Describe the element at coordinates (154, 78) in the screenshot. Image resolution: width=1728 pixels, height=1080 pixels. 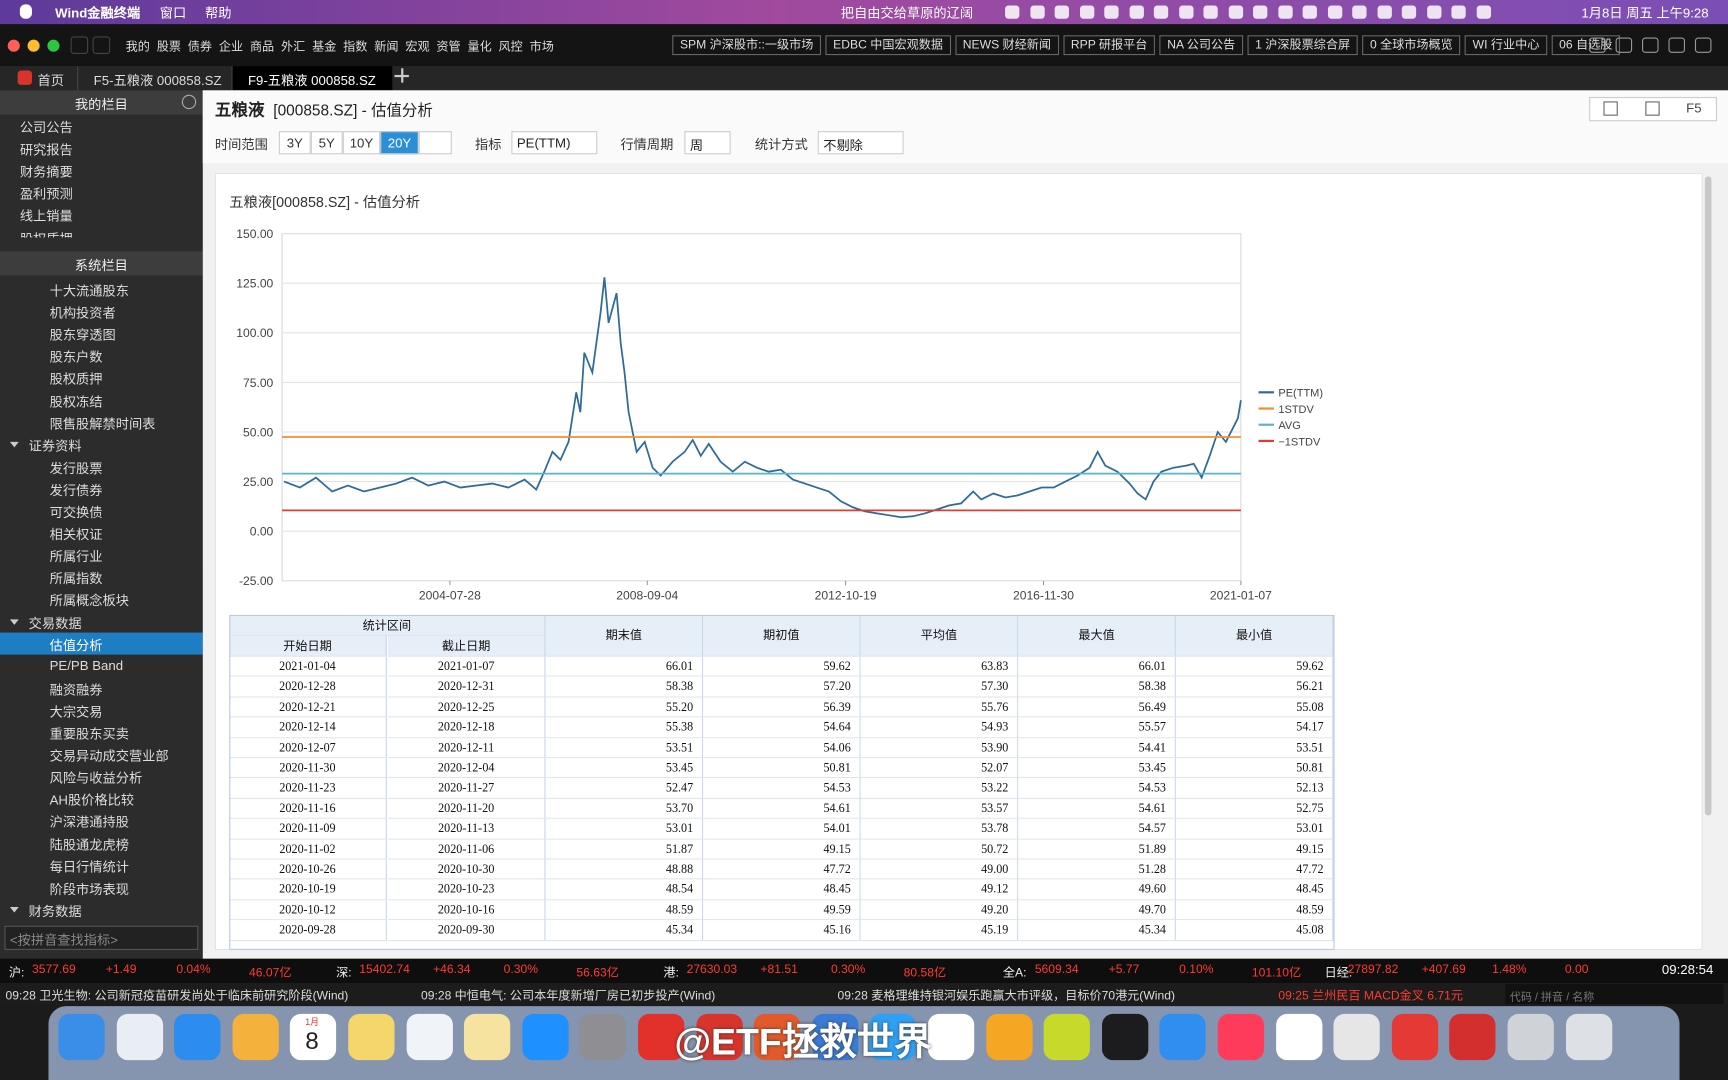
I see `tab: F5-五粮液 000858.SZ` at that location.